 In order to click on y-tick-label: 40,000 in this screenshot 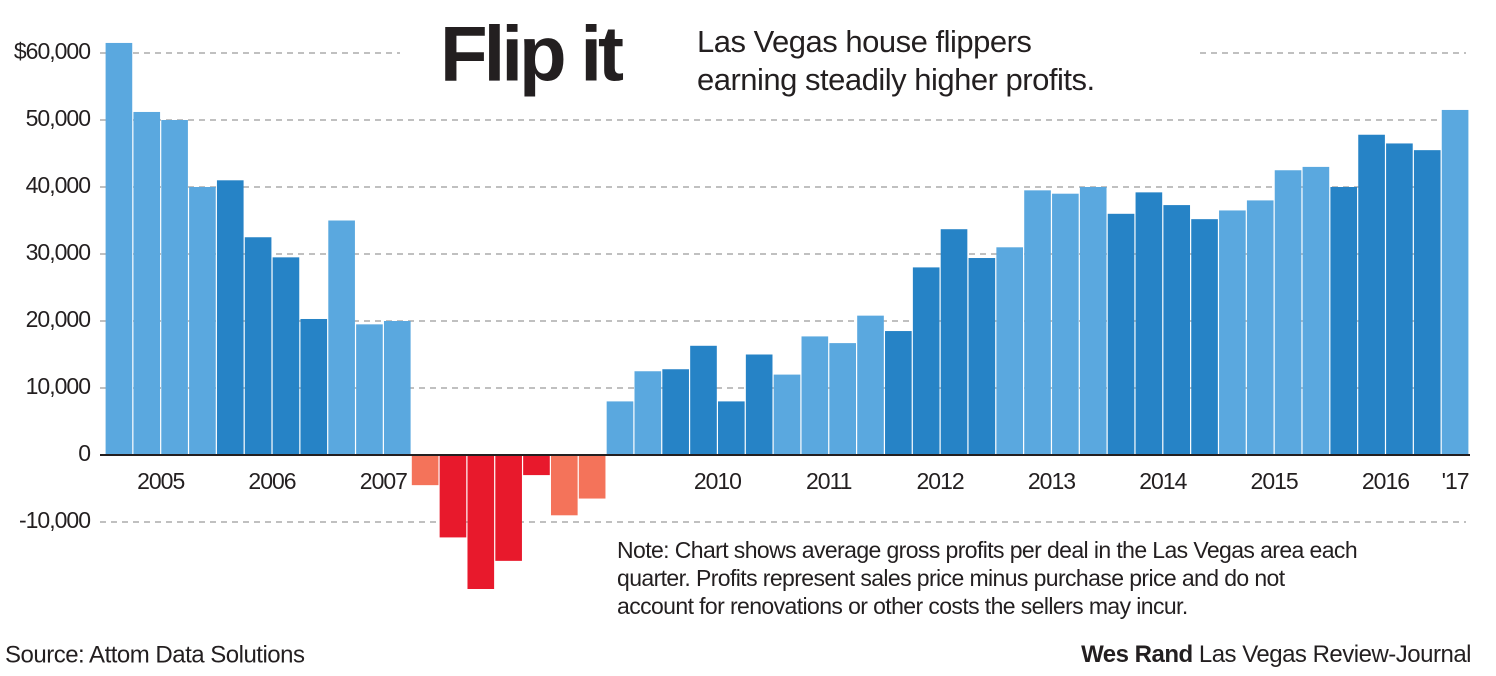, I will do `click(58, 185)`.